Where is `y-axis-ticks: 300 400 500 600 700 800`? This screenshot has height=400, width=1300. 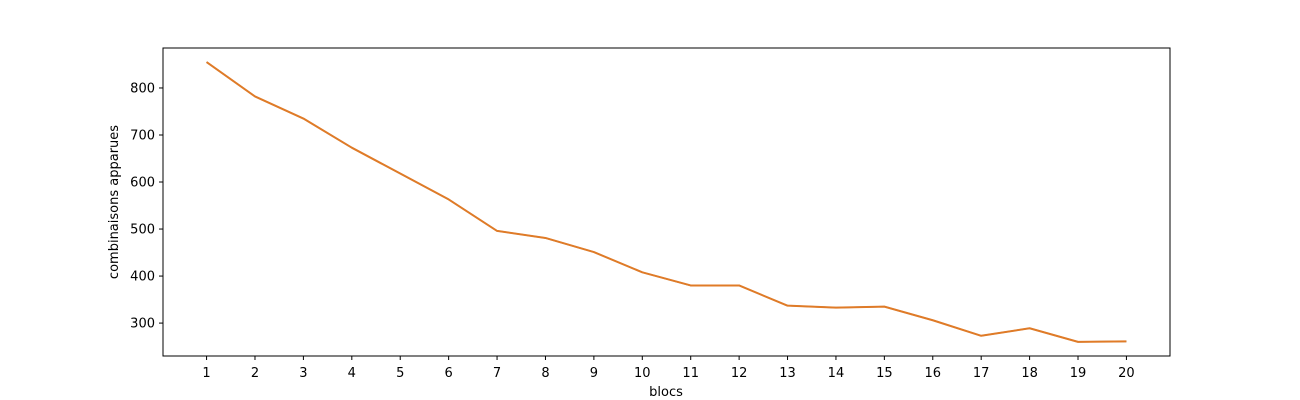 y-axis-ticks: 300 400 500 600 700 800 is located at coordinates (146, 206).